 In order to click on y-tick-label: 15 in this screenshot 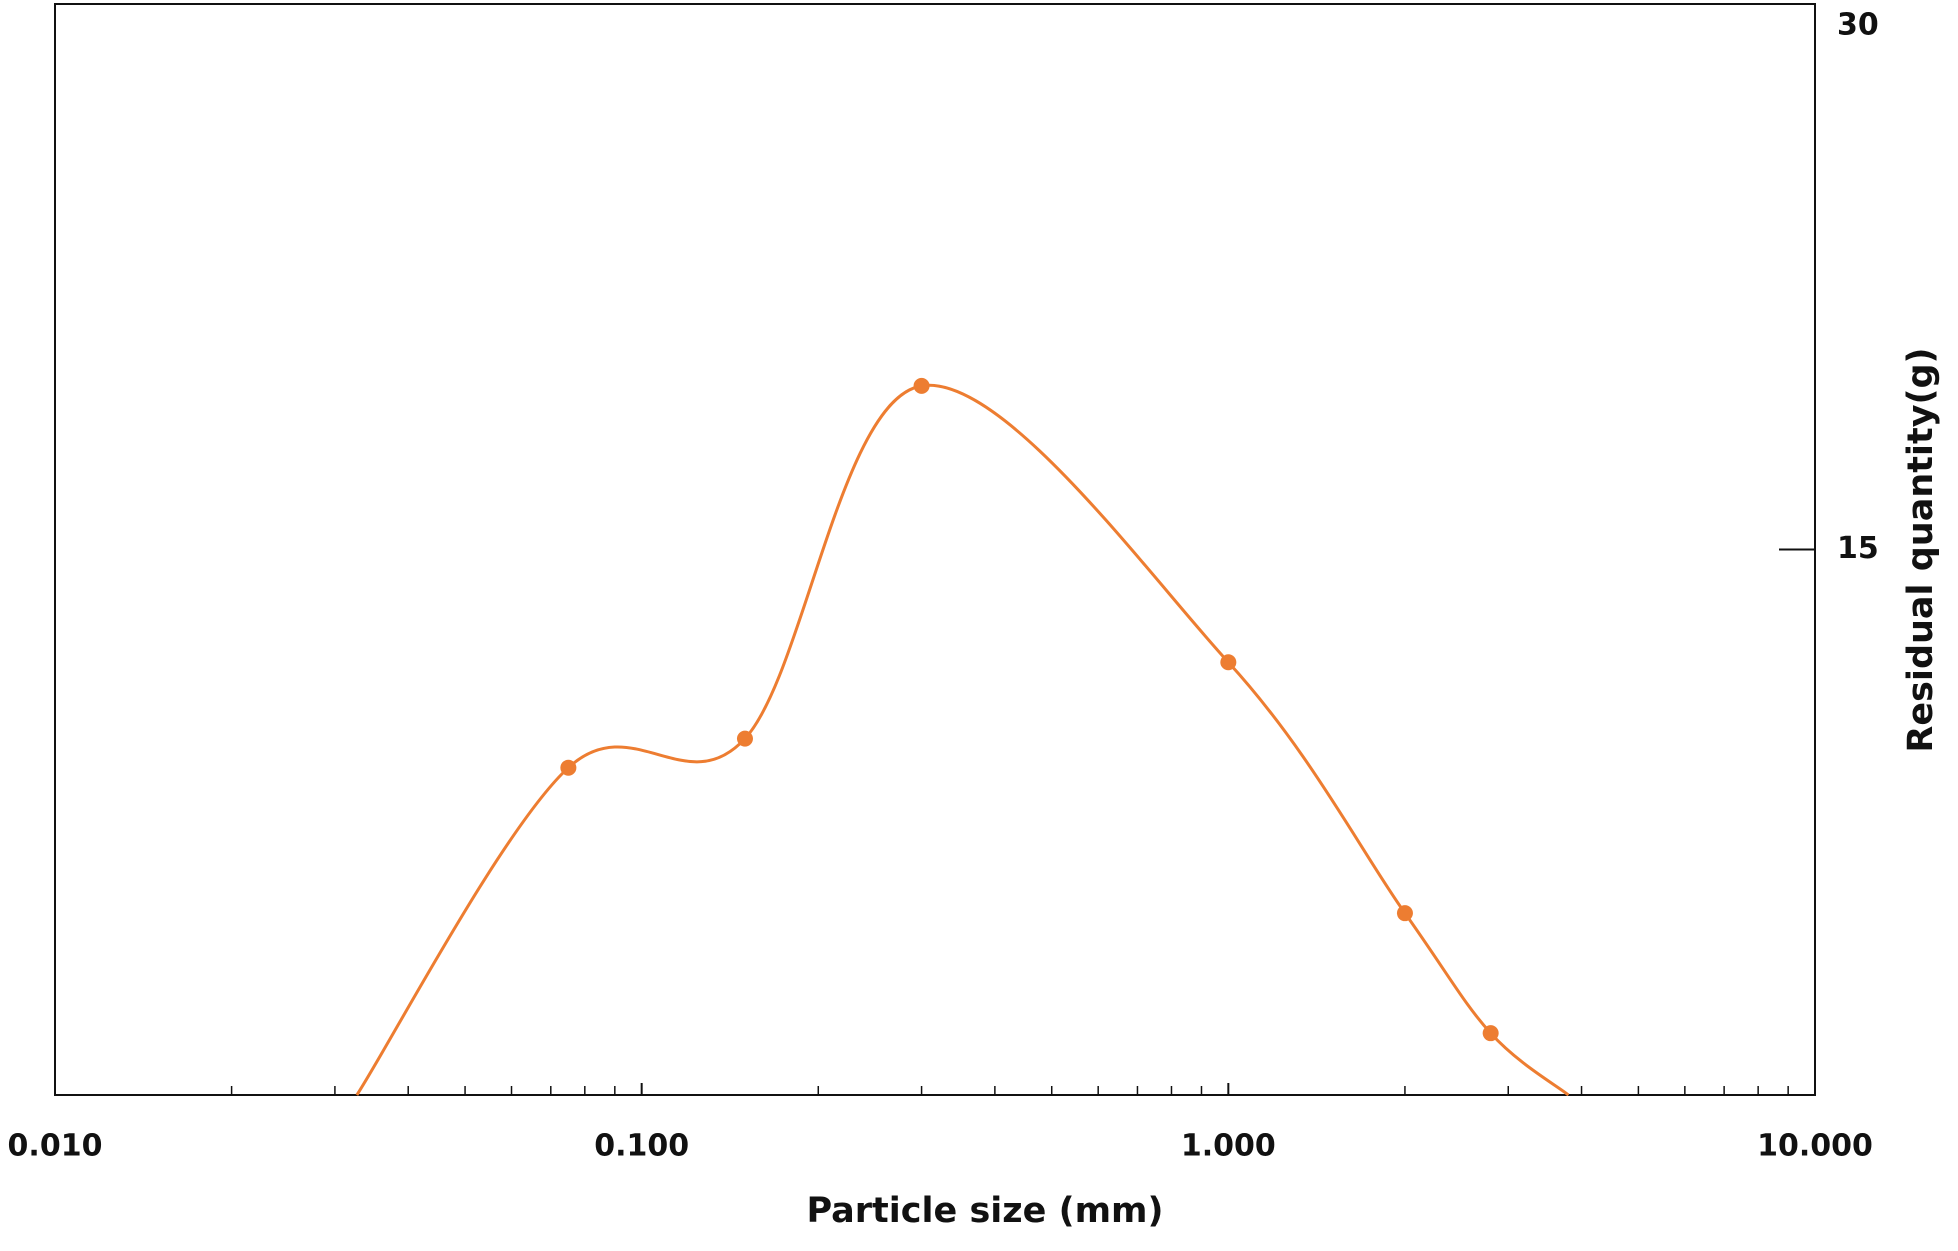, I will do `click(1858, 548)`.